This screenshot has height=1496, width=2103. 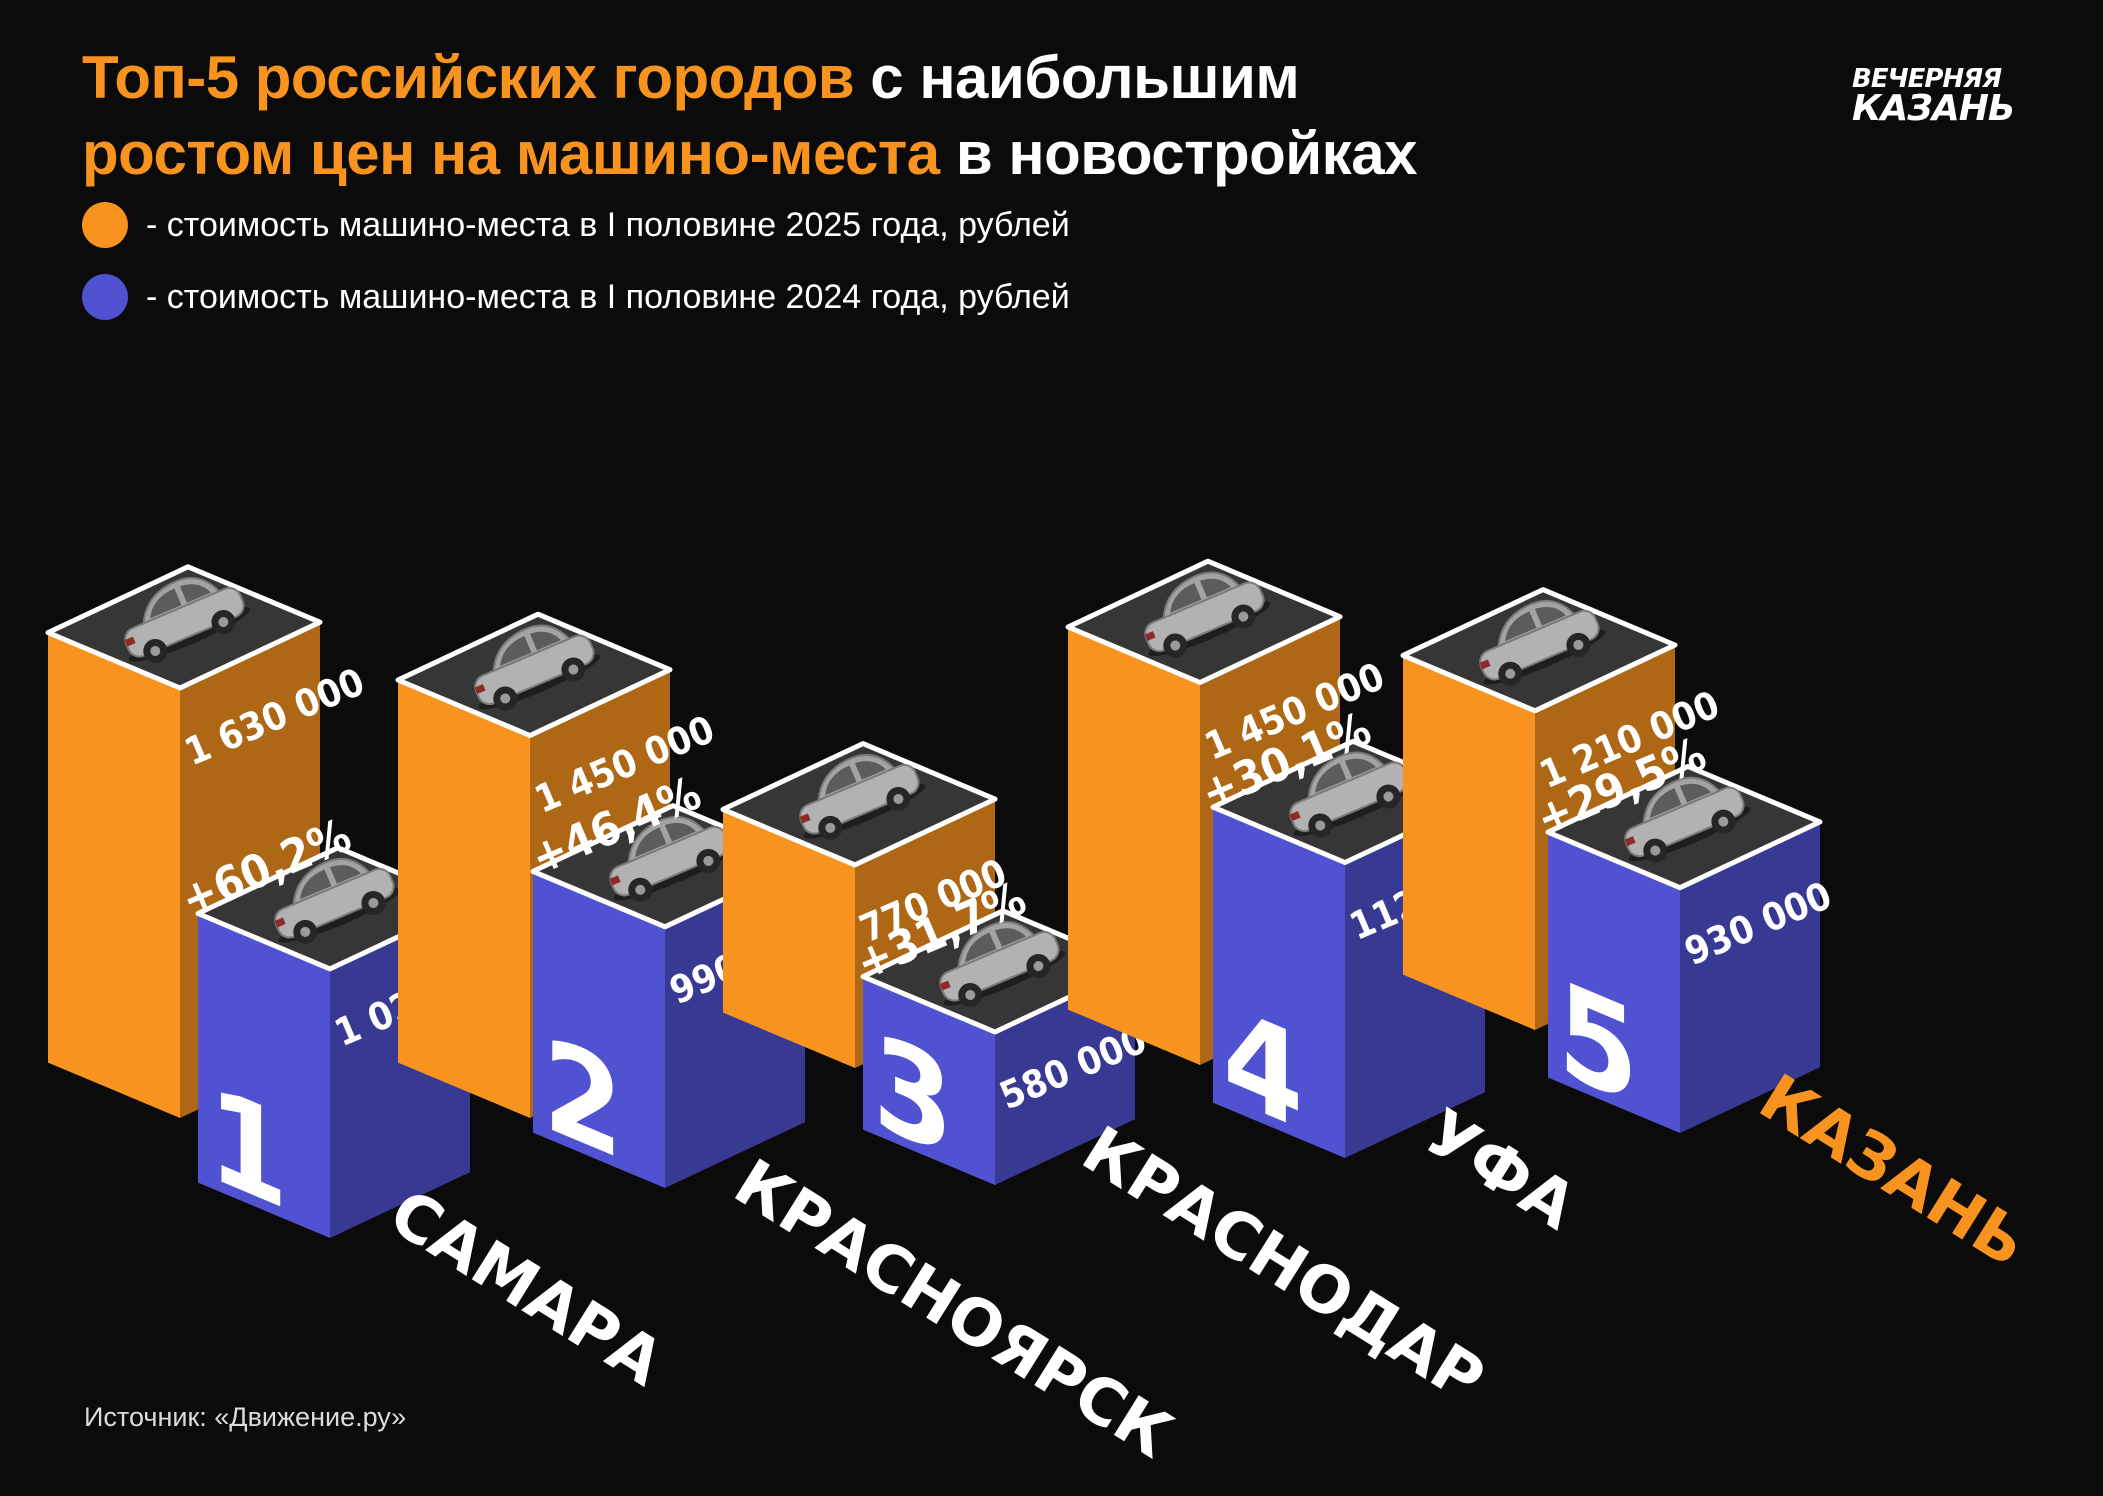 What do you see at coordinates (105, 297) in the screenshot?
I see `legend-swatch-2024` at bounding box center [105, 297].